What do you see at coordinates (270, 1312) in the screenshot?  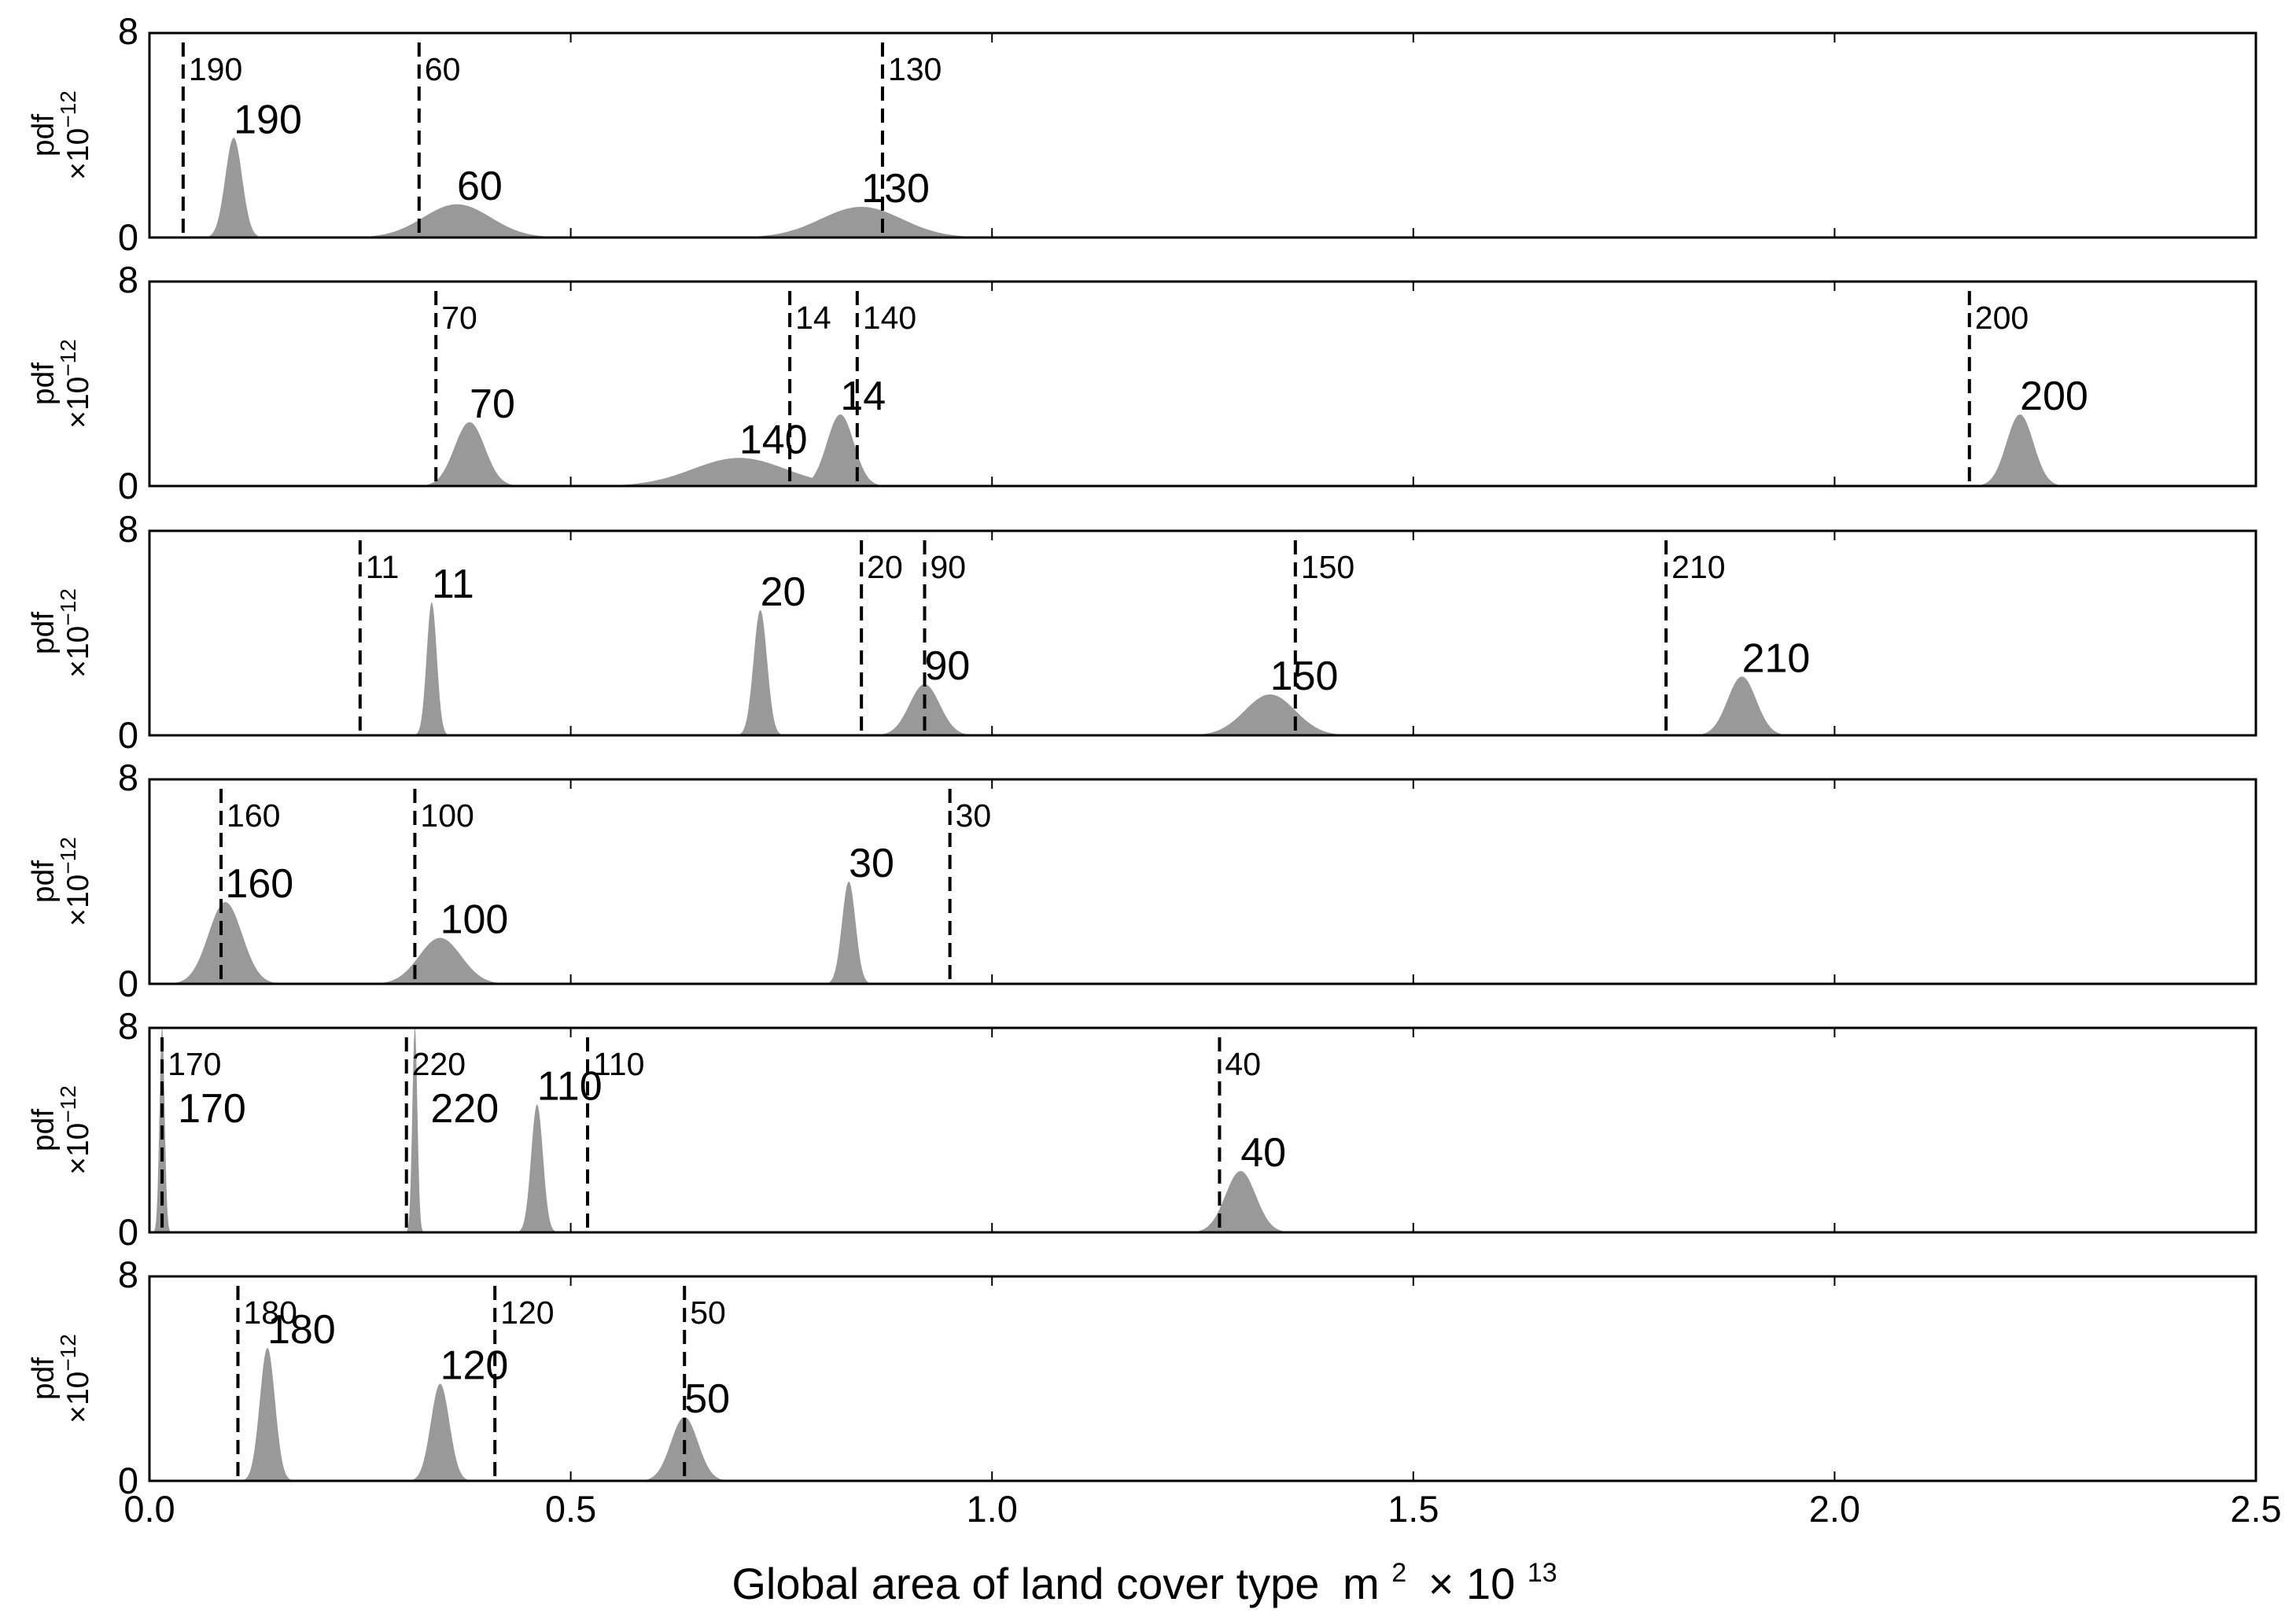 I see `marker-label-180: 180` at bounding box center [270, 1312].